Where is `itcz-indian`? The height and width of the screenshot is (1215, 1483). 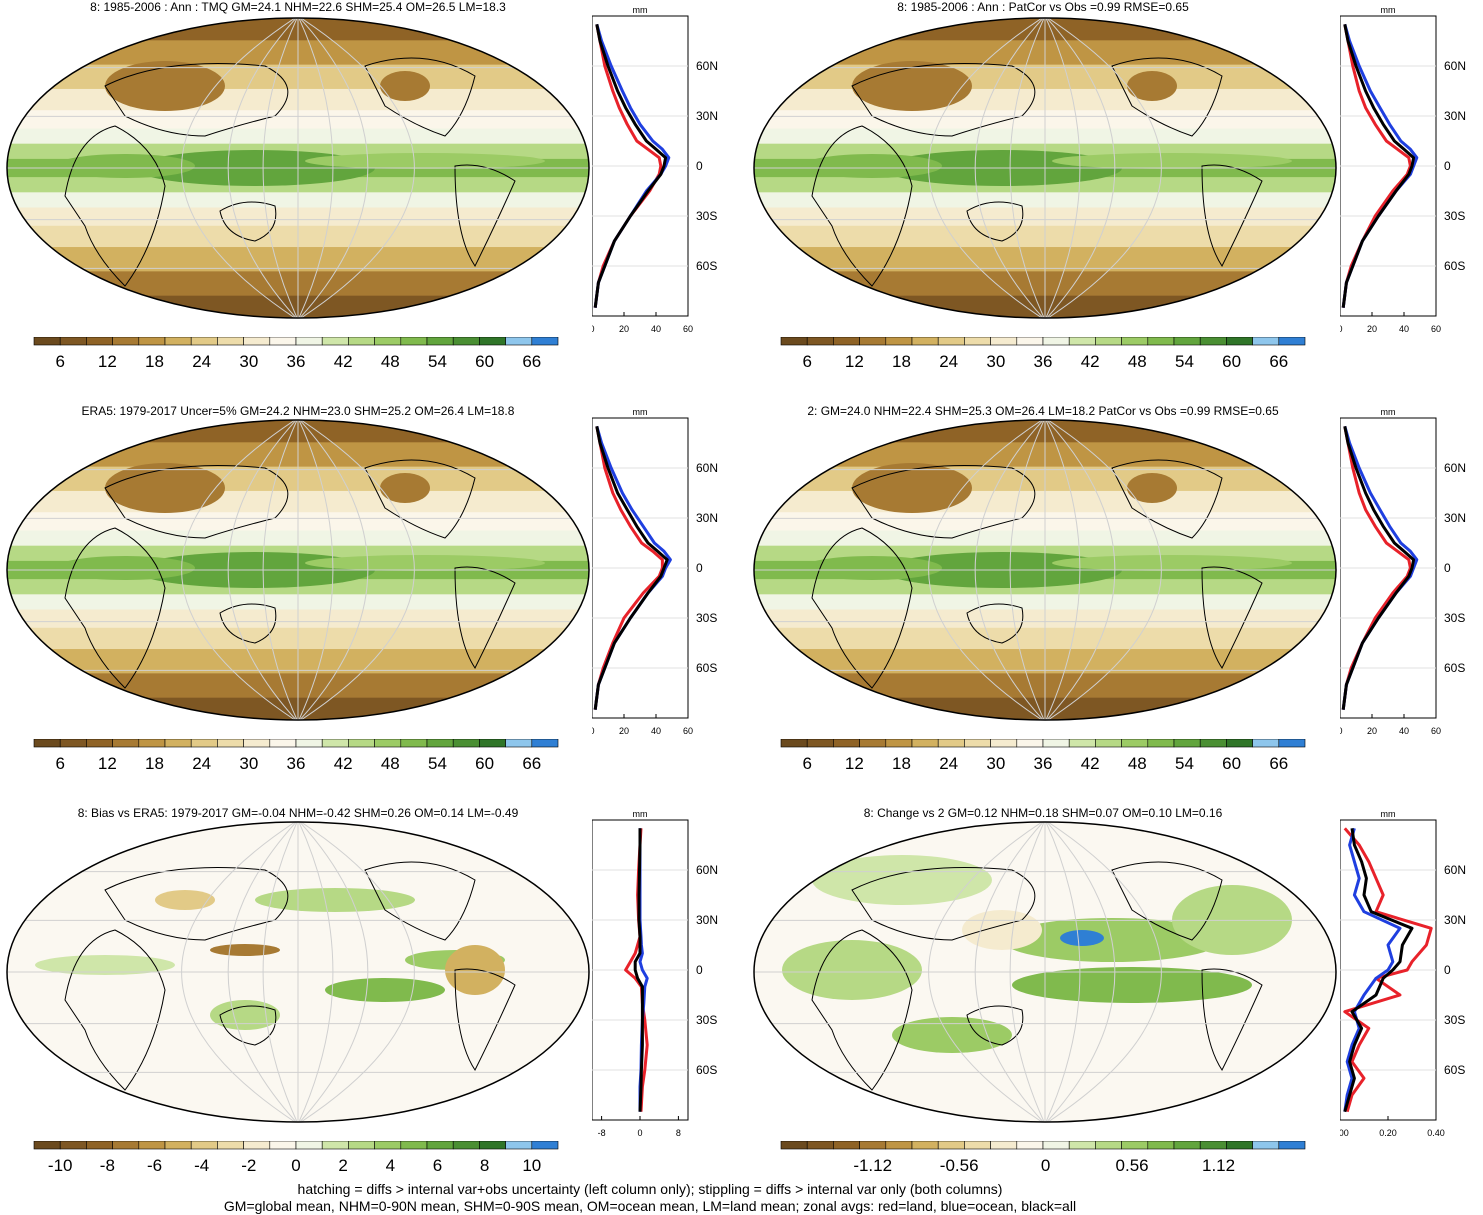
itcz-indian is located at coordinates (125, 166).